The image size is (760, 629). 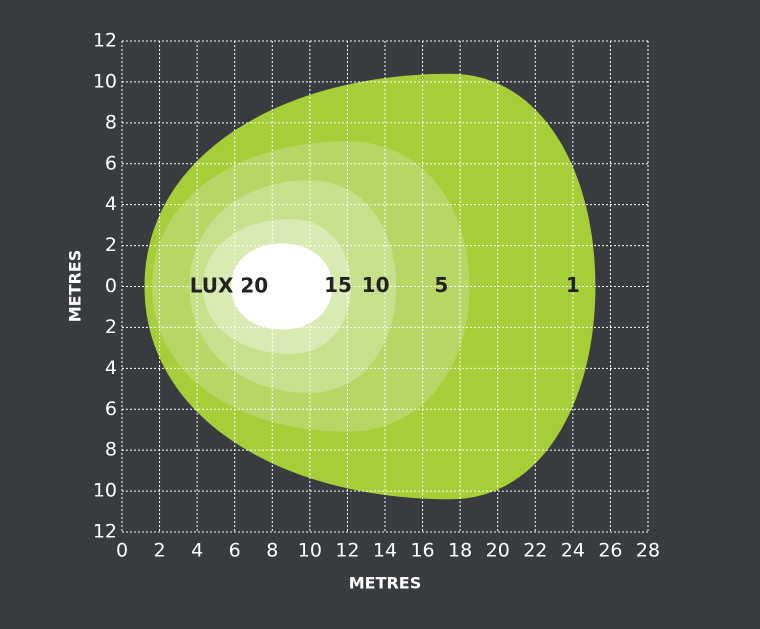 I want to click on x-tick-label: 24, so click(x=573, y=551).